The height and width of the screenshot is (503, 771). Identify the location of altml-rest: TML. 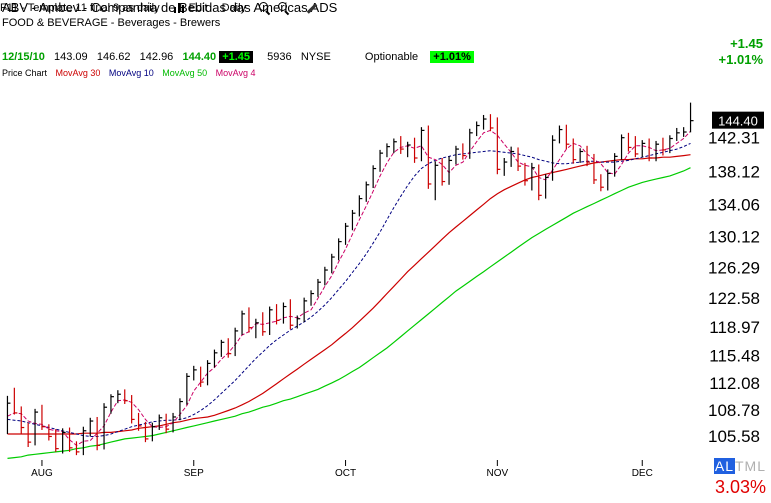
(750, 466).